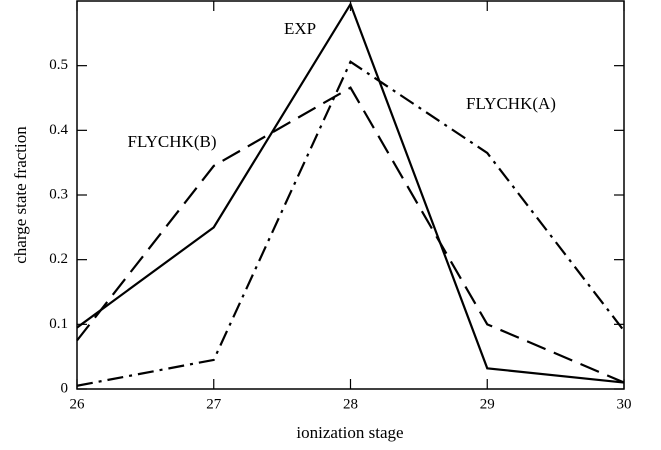  What do you see at coordinates (65, 388) in the screenshot?
I see `y-tick-label: 0` at bounding box center [65, 388].